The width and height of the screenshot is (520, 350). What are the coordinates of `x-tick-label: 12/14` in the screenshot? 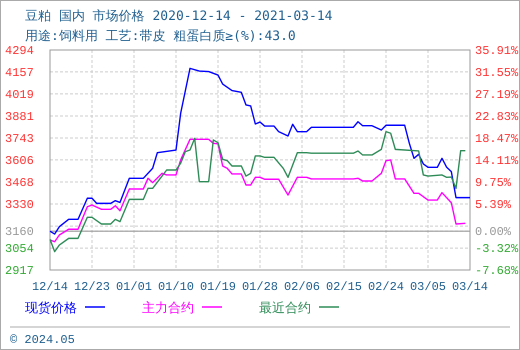 It's located at (50, 287).